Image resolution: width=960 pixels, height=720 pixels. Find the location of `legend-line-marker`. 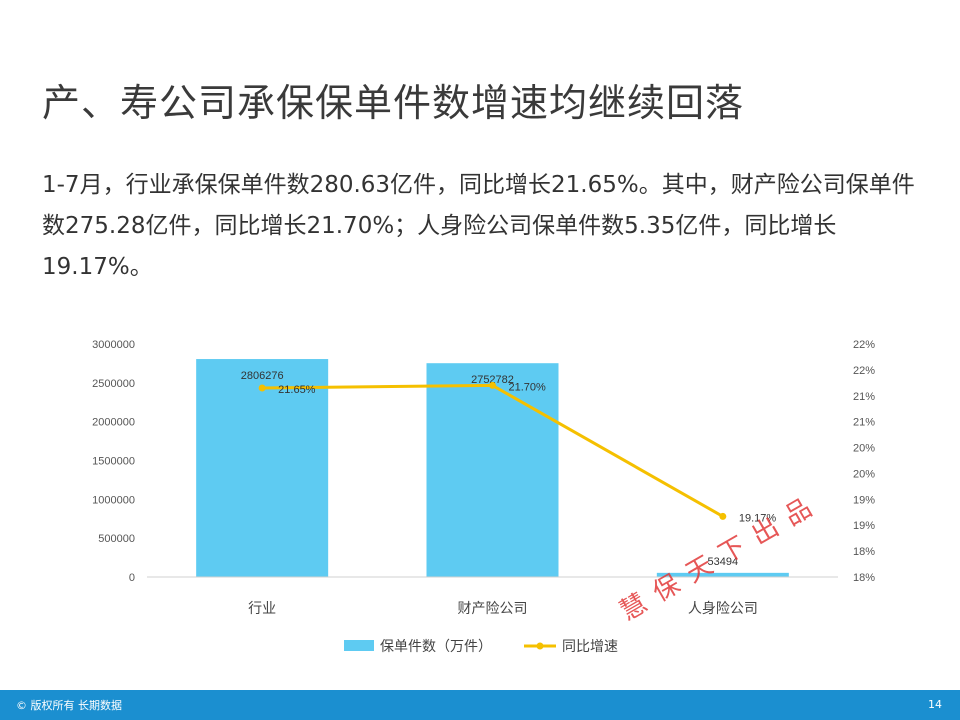

legend-line-marker is located at coordinates (540, 646).